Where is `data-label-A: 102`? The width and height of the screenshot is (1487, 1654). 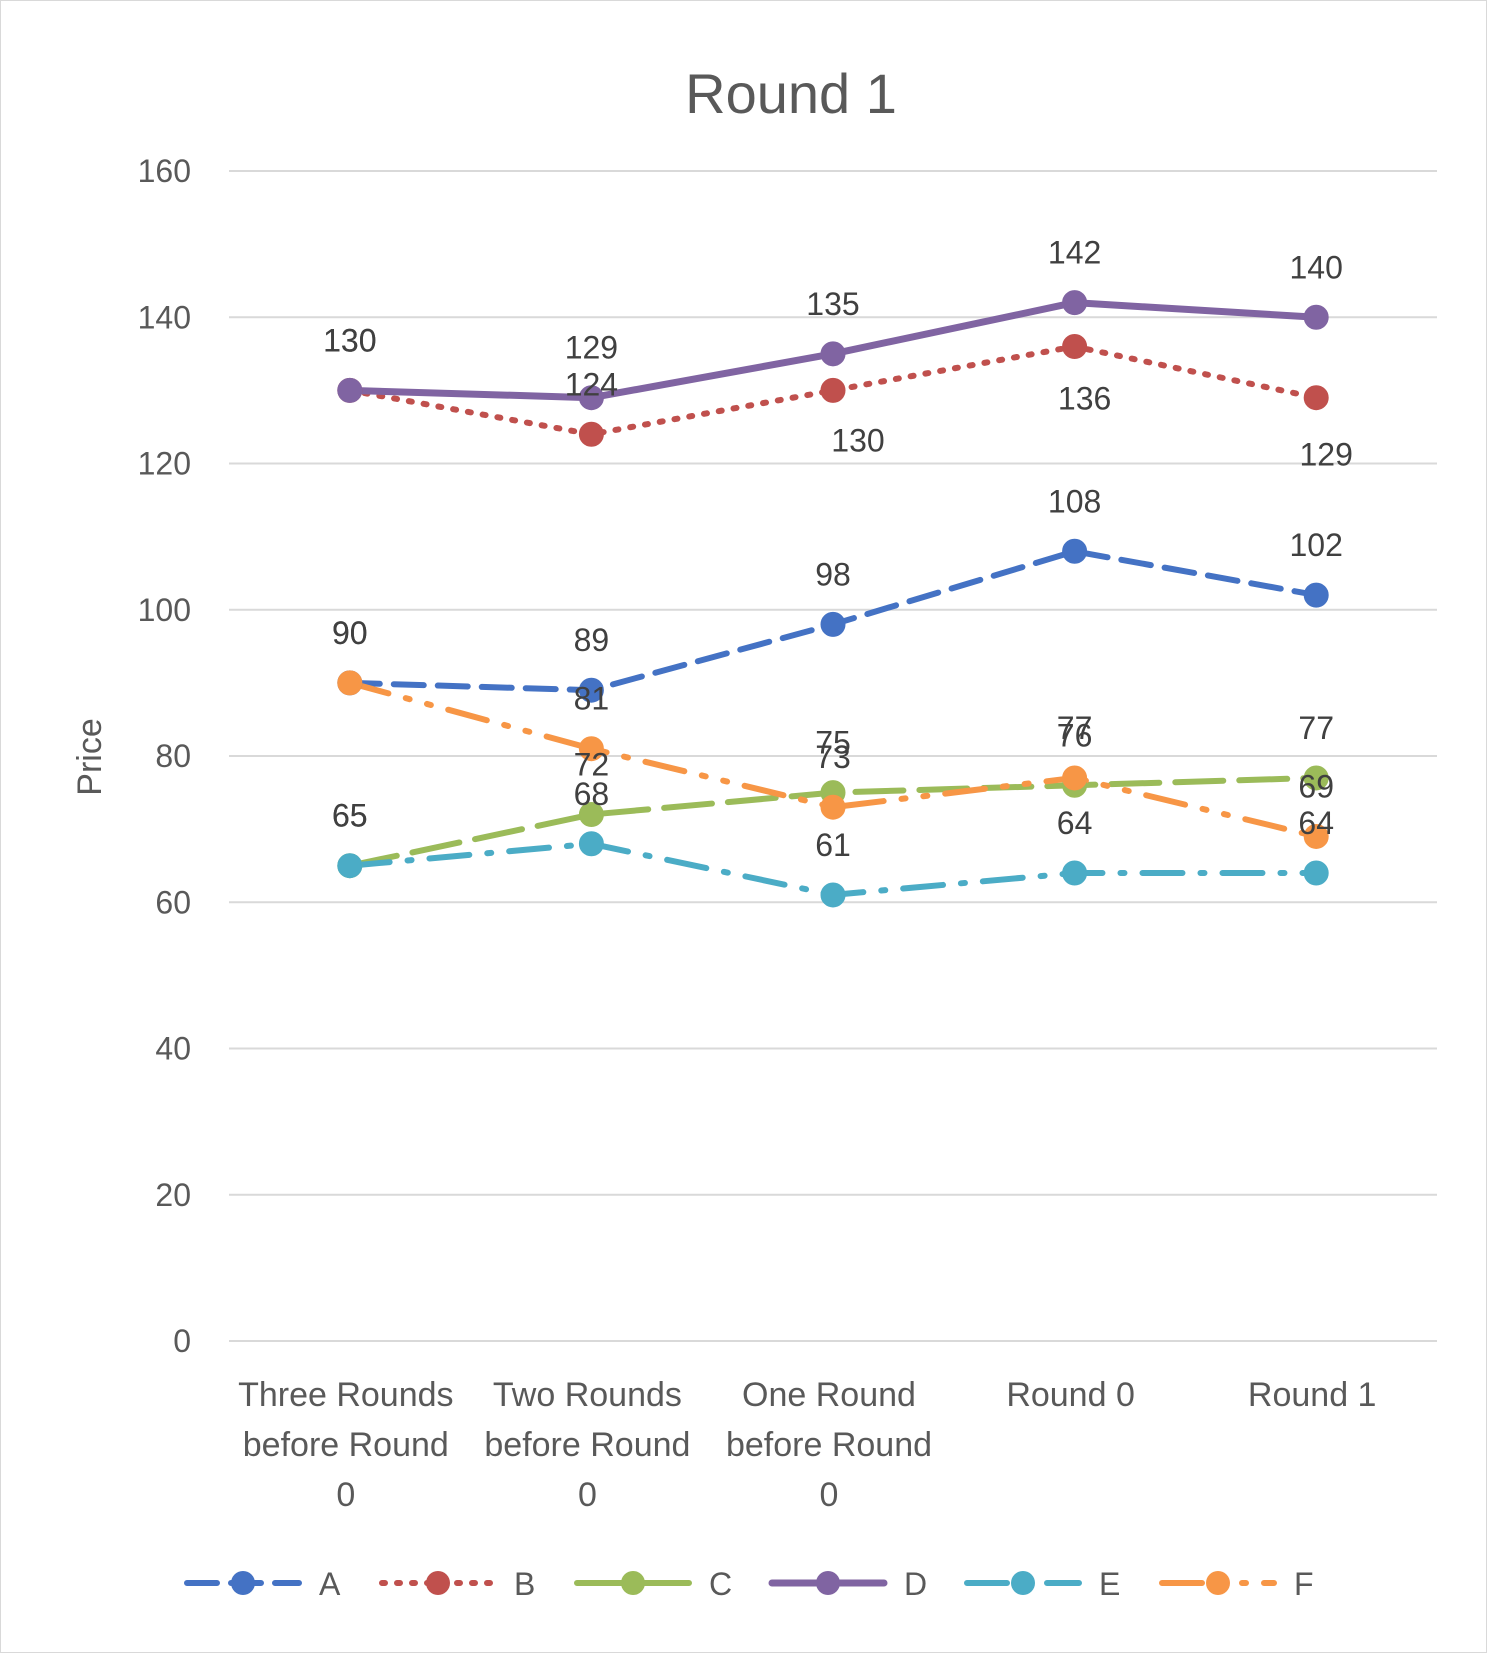
data-label-A: 102 is located at coordinates (1316, 545).